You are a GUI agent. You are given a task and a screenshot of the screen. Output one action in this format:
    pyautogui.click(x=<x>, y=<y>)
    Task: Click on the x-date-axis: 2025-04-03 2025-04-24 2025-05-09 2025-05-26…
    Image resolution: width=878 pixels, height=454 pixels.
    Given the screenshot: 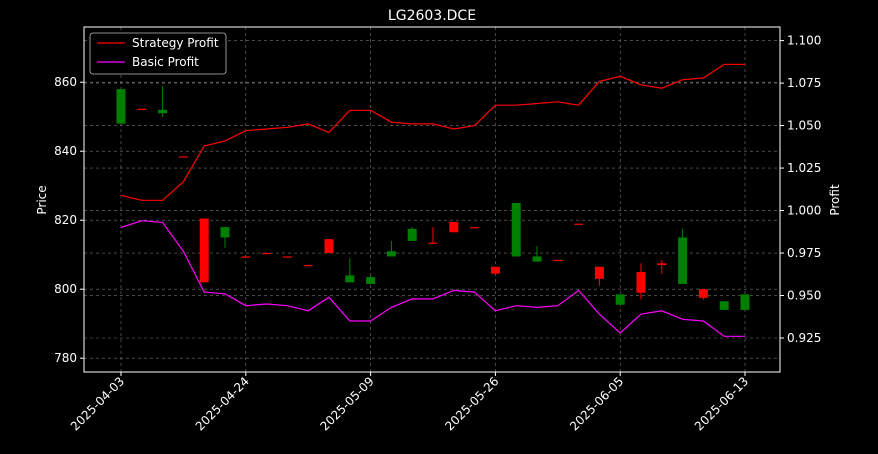 What is the action you would take?
    pyautogui.click(x=409, y=402)
    